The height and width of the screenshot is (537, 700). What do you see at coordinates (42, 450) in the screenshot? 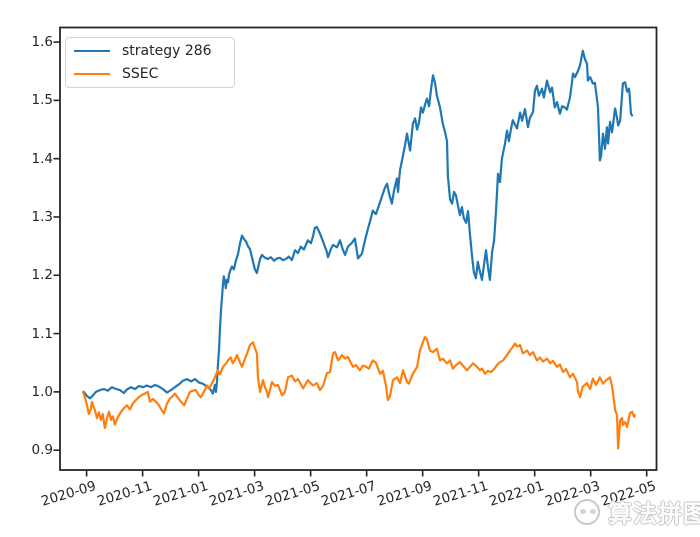
I see `y-tick-label: 0.9` at bounding box center [42, 450].